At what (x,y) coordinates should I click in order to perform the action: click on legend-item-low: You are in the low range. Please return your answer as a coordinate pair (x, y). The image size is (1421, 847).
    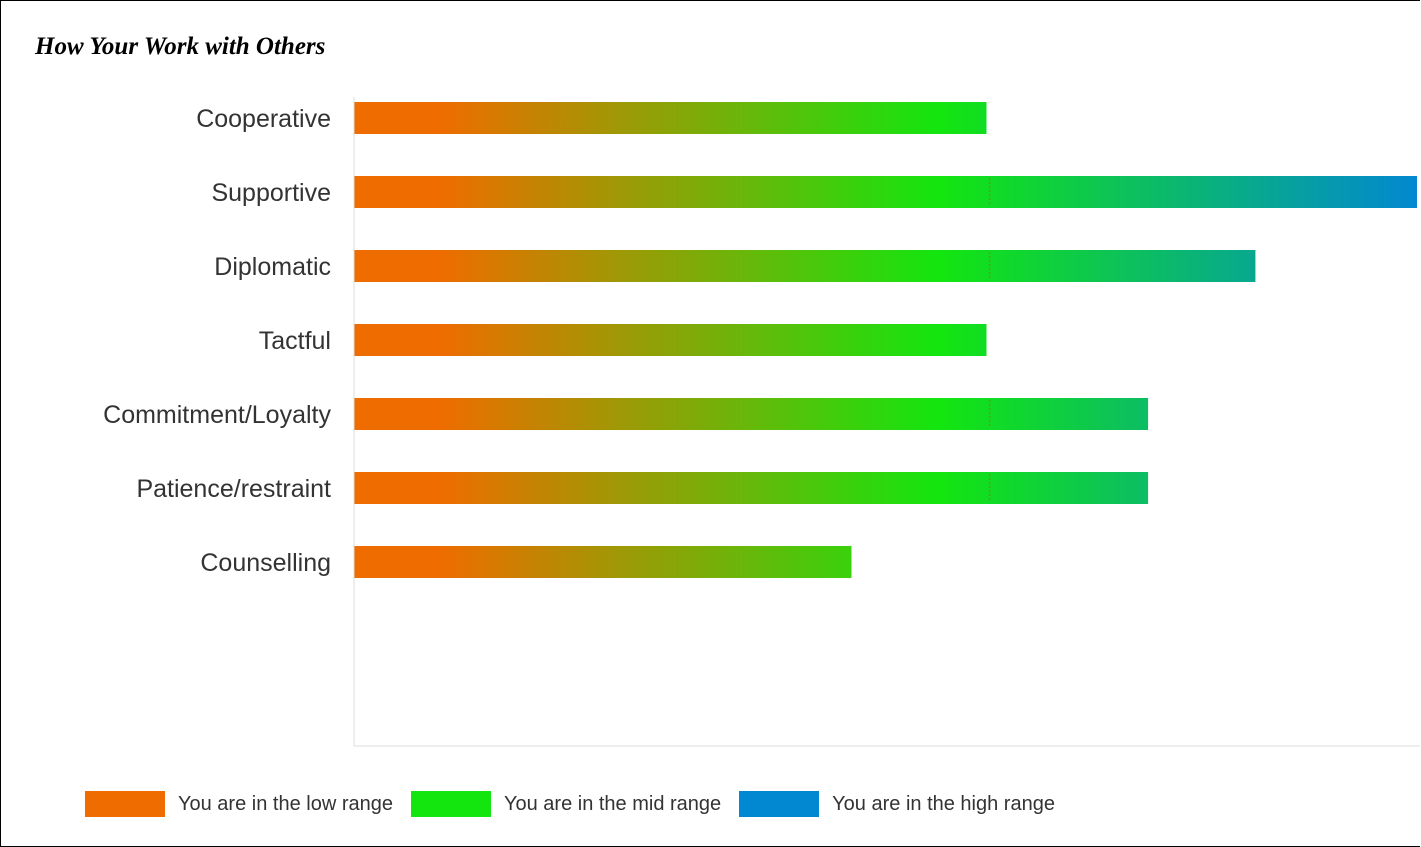
    Looking at the image, I should click on (239, 804).